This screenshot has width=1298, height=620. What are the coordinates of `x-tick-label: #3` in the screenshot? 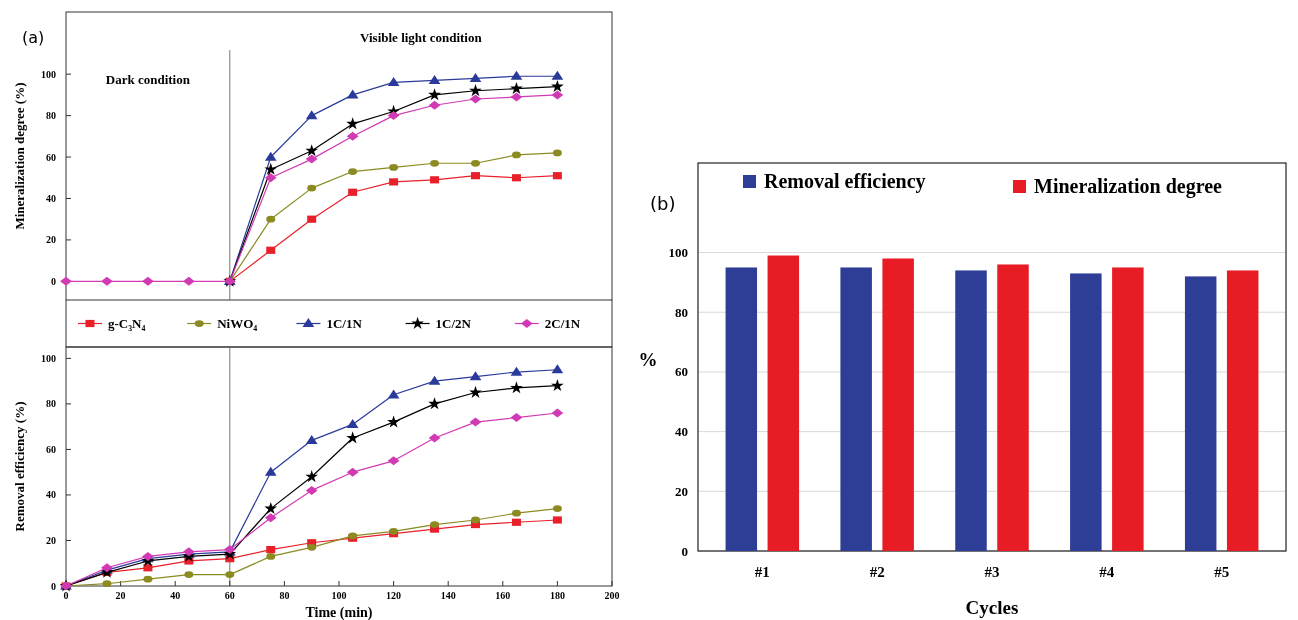 It's located at (992, 572).